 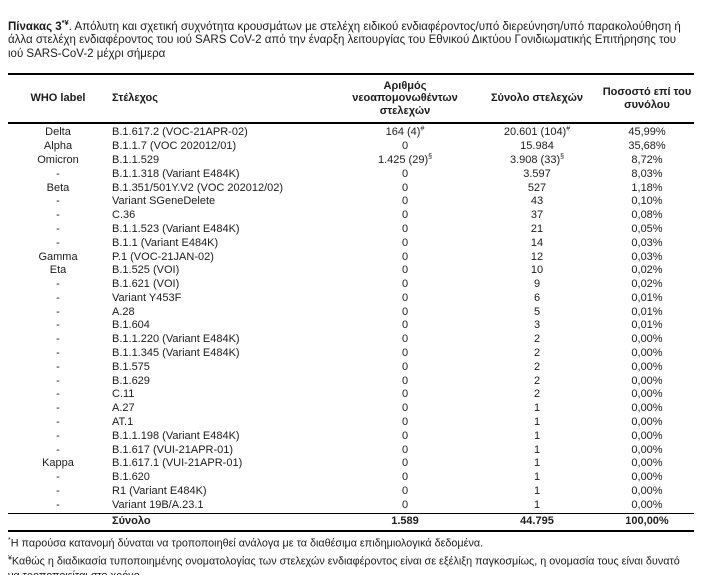 I want to click on total-row: Σύνολο 1.589 44.795 100,00%, so click(x=351, y=522).